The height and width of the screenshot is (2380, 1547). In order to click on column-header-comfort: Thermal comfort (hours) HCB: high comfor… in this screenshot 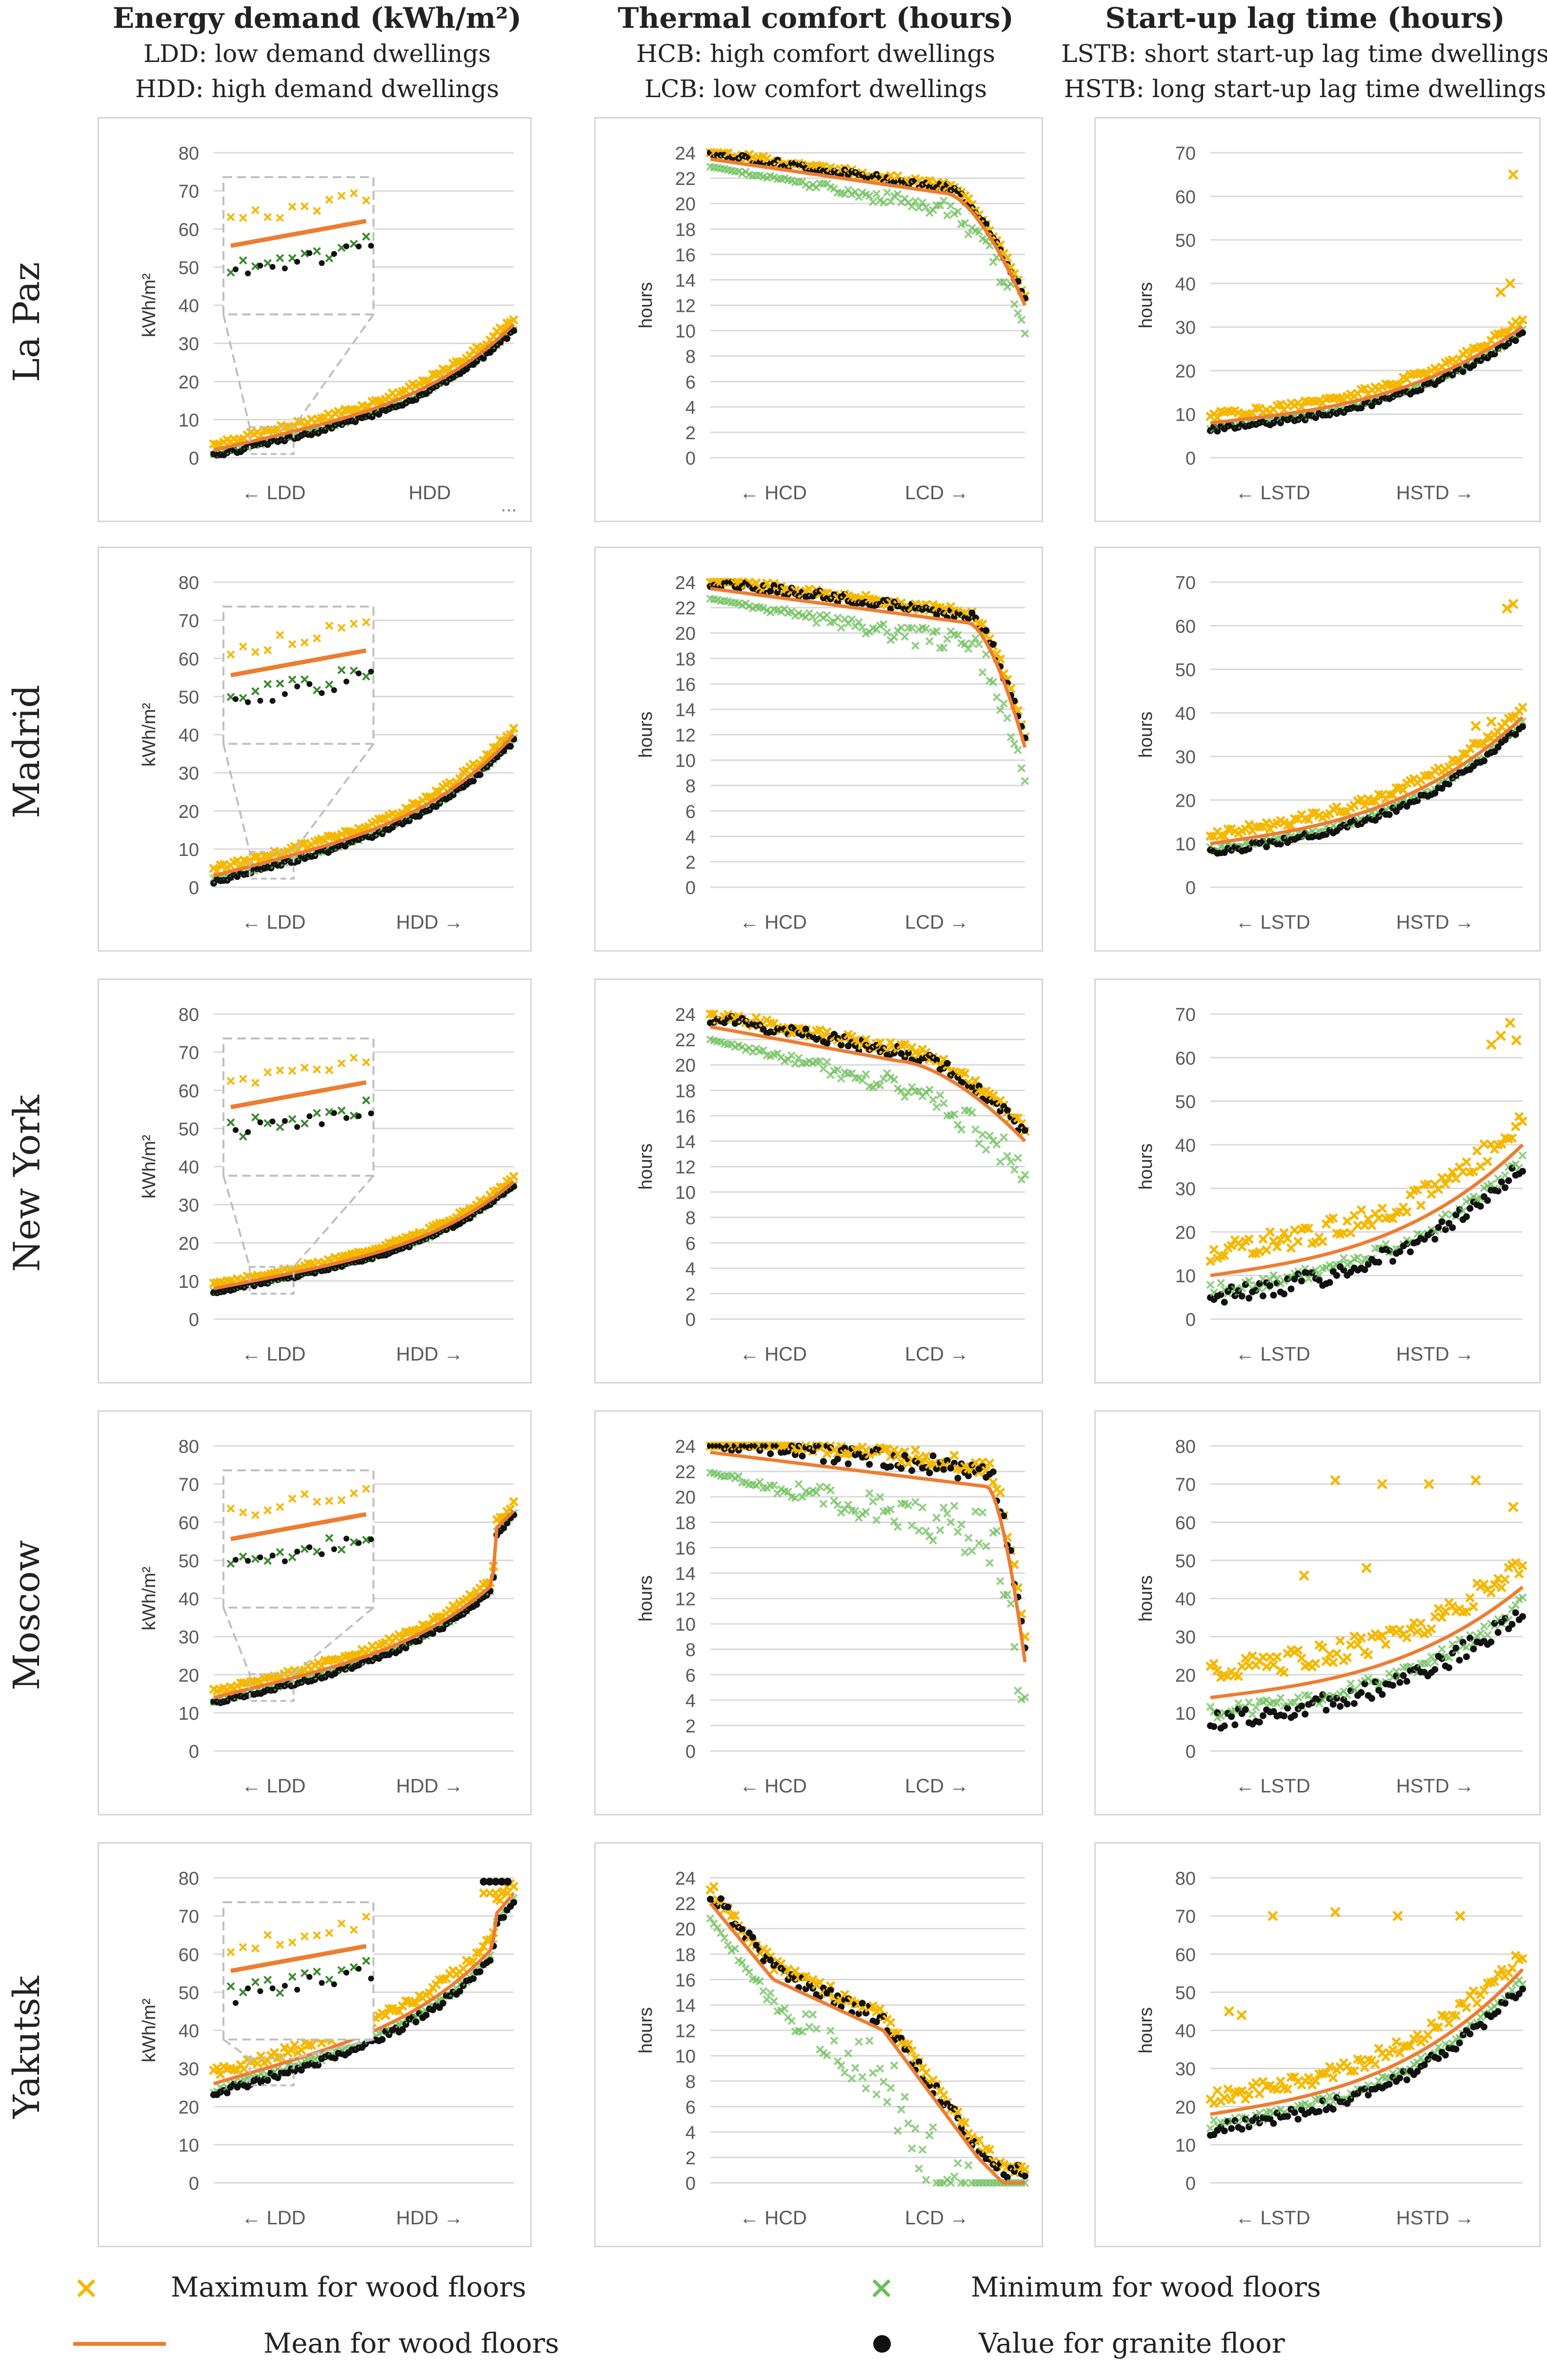, I will do `click(816, 53)`.